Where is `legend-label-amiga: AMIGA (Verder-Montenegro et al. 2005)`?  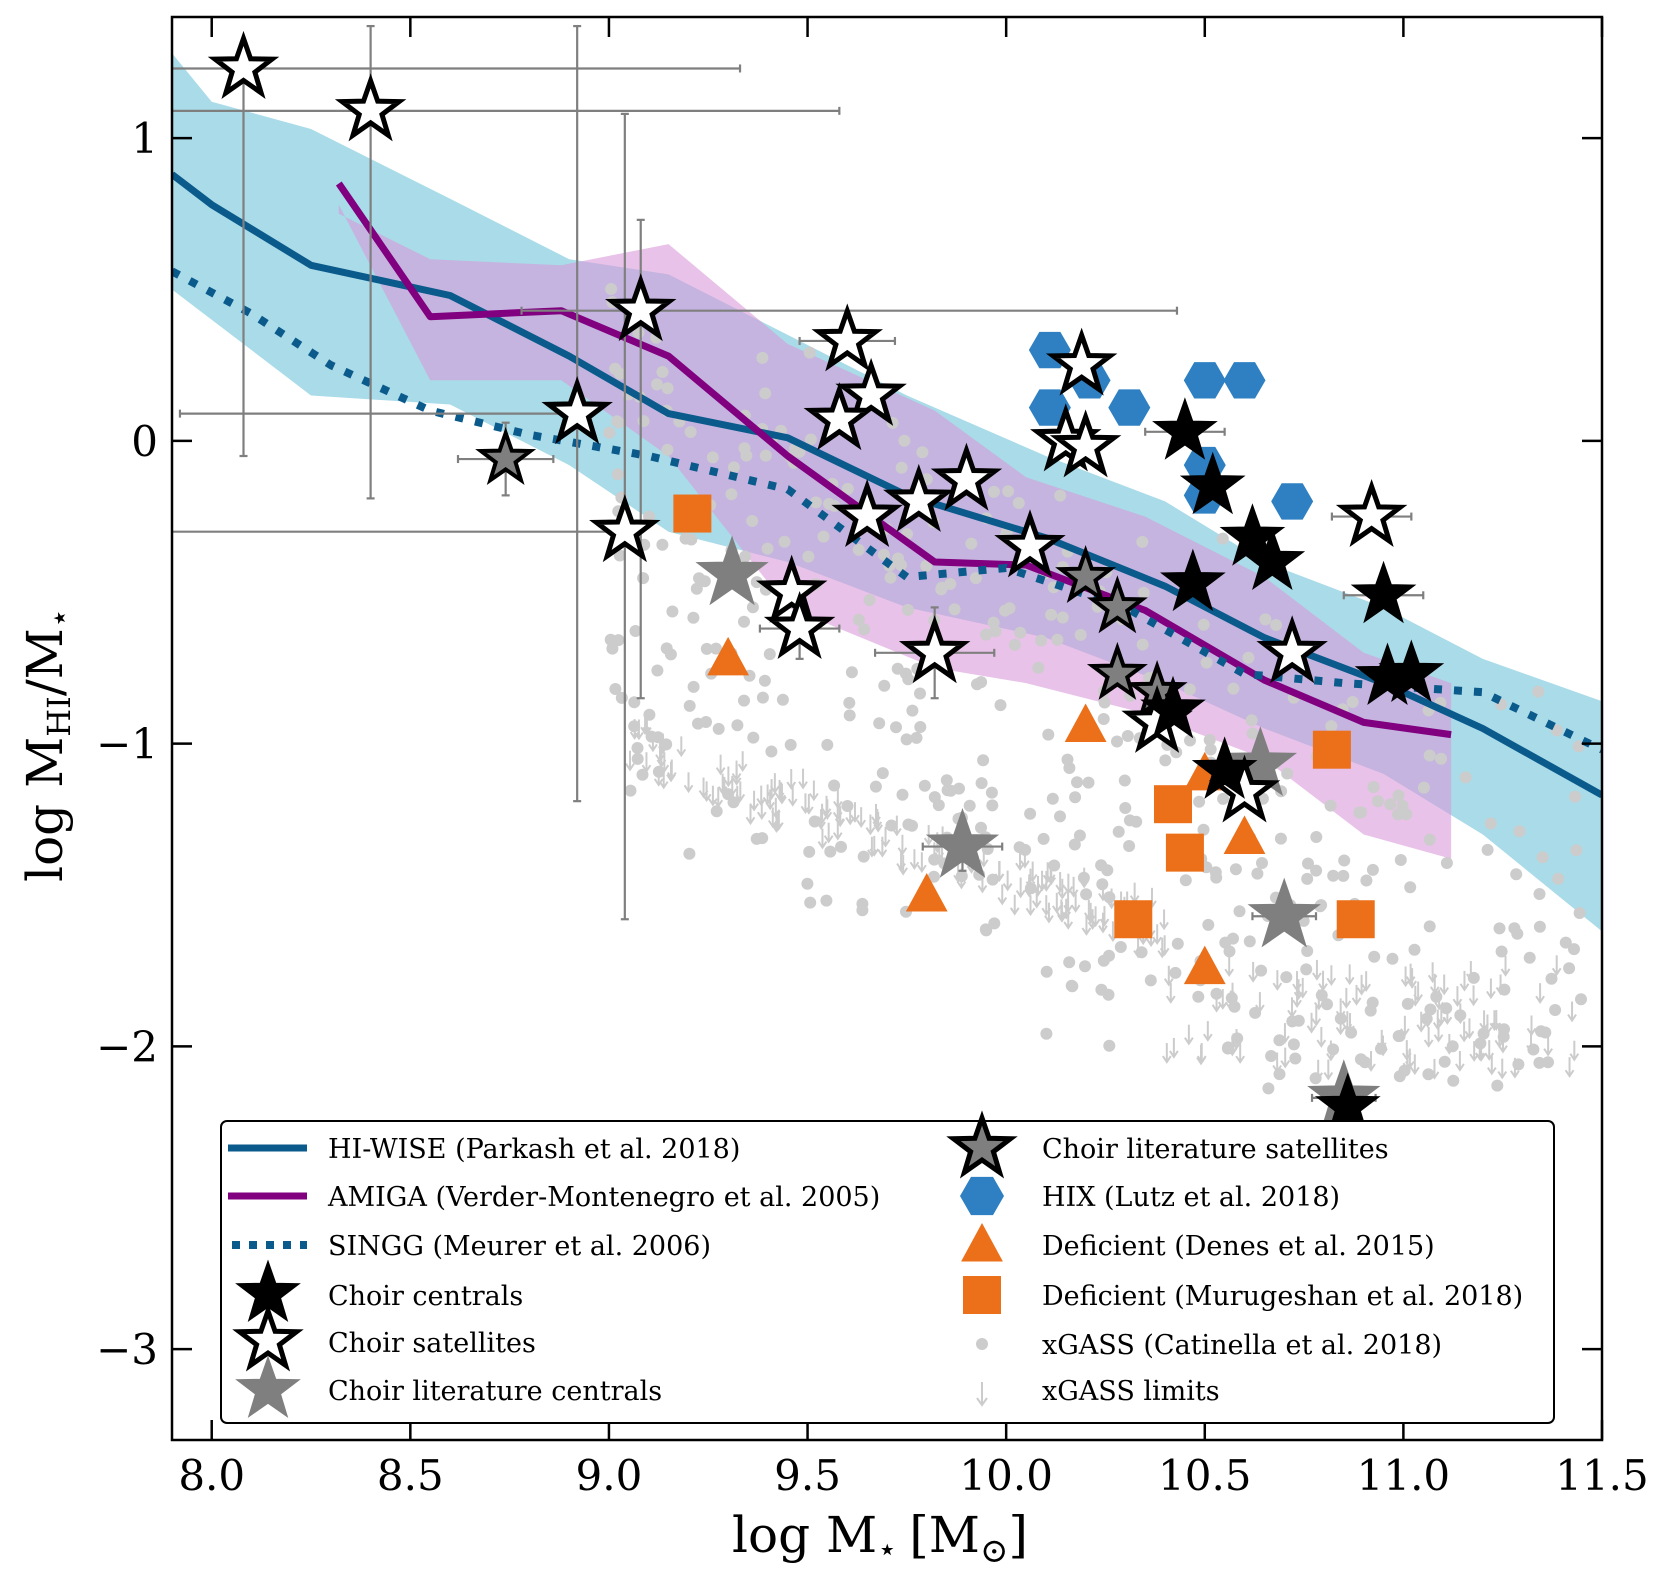 legend-label-amiga: AMIGA (Verder-Montenegro et al. 2005) is located at coordinates (603, 1197).